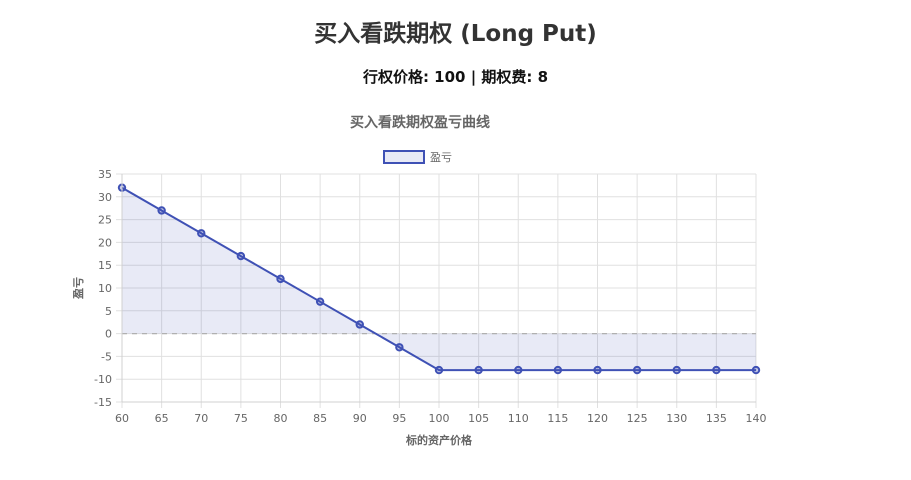  I want to click on x-tick-label: 90, so click(360, 418).